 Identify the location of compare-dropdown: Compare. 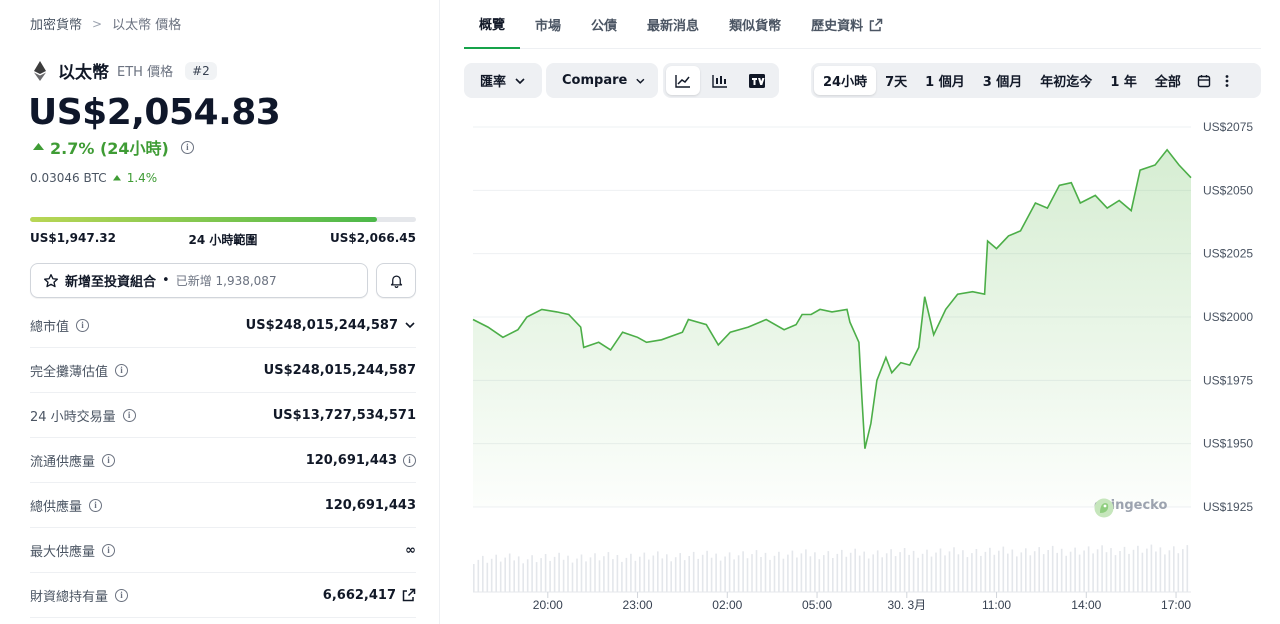
(602, 80).